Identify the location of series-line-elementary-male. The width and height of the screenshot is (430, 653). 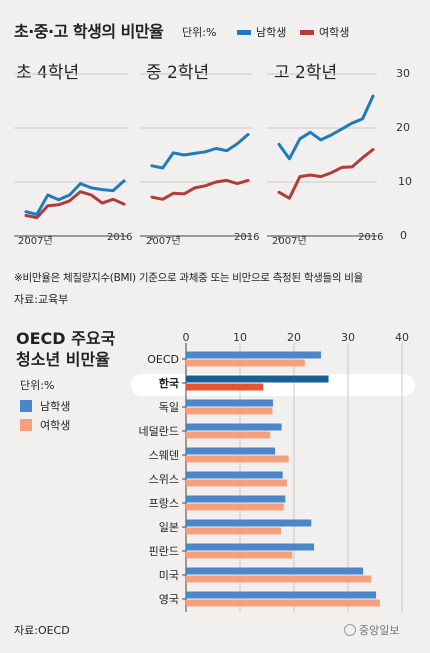
(75, 197).